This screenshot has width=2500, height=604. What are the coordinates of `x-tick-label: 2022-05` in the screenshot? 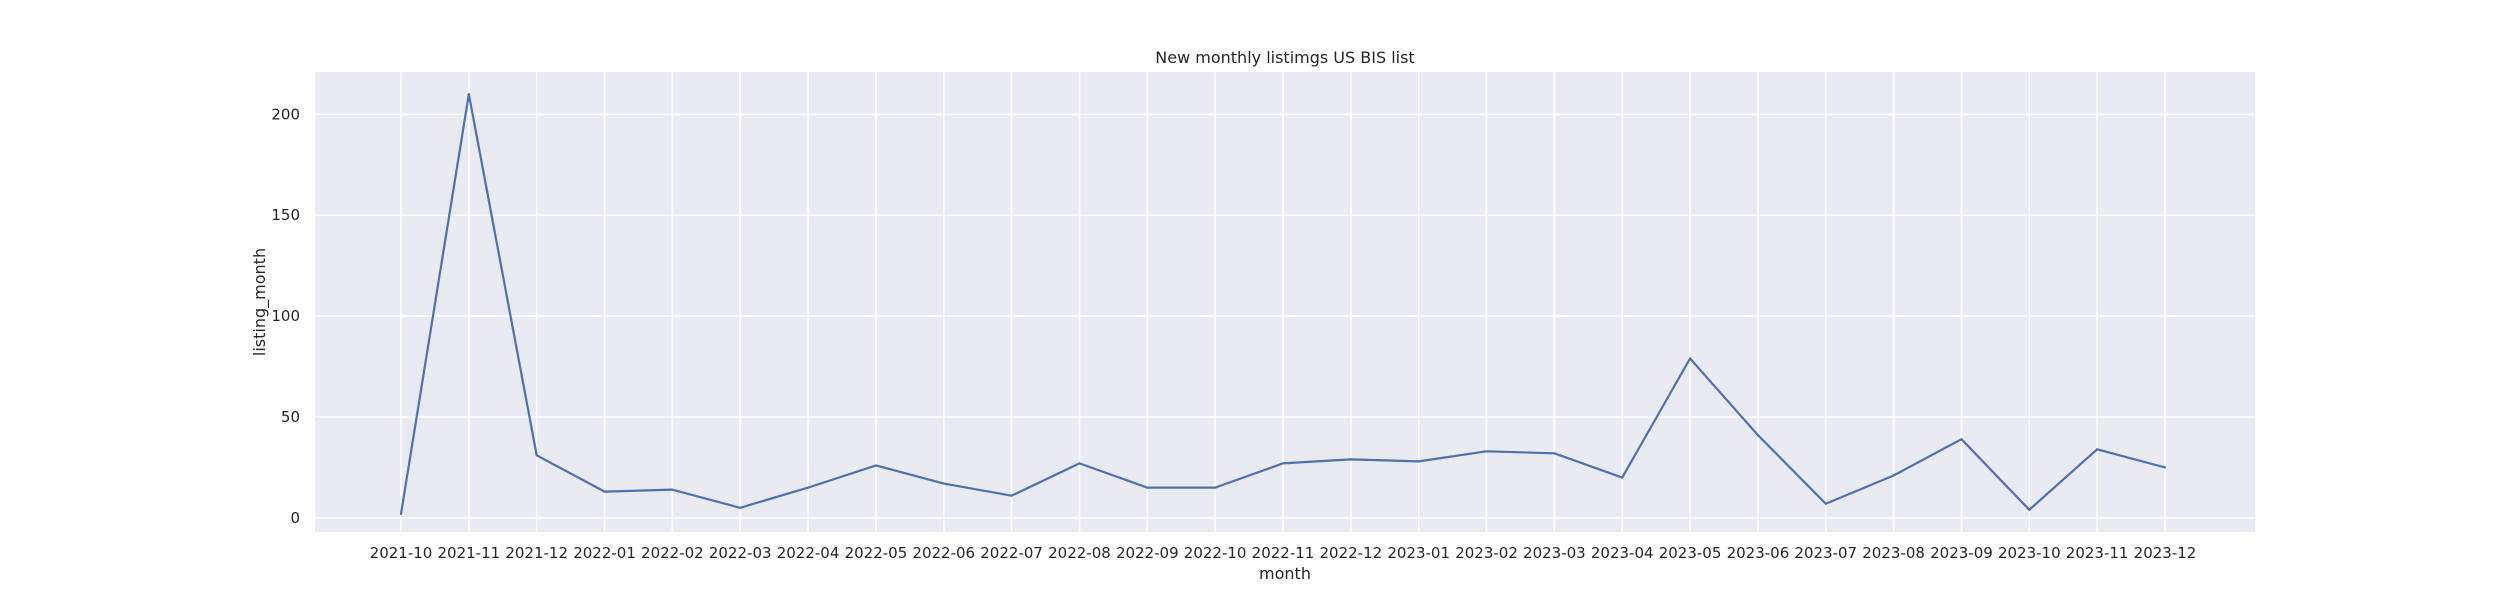 It's located at (876, 553).